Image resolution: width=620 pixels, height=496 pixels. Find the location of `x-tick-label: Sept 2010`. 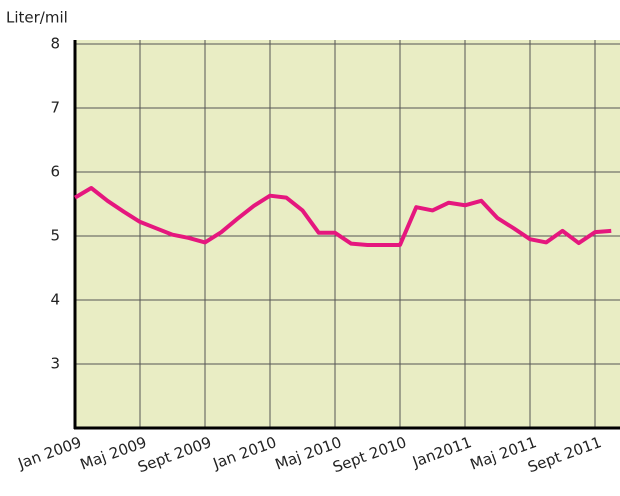

x-tick-label: Sept 2010 is located at coordinates (369, 454).